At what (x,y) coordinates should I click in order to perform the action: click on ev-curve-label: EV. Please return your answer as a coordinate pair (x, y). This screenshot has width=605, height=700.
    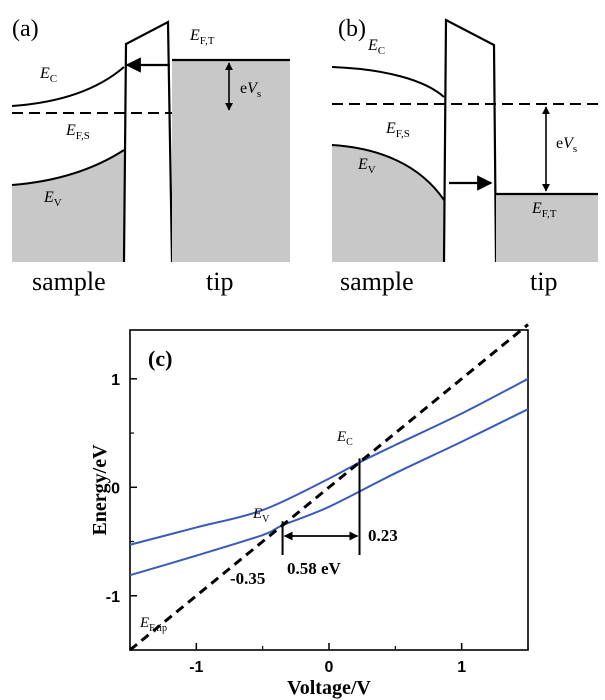
    Looking at the image, I should click on (261, 515).